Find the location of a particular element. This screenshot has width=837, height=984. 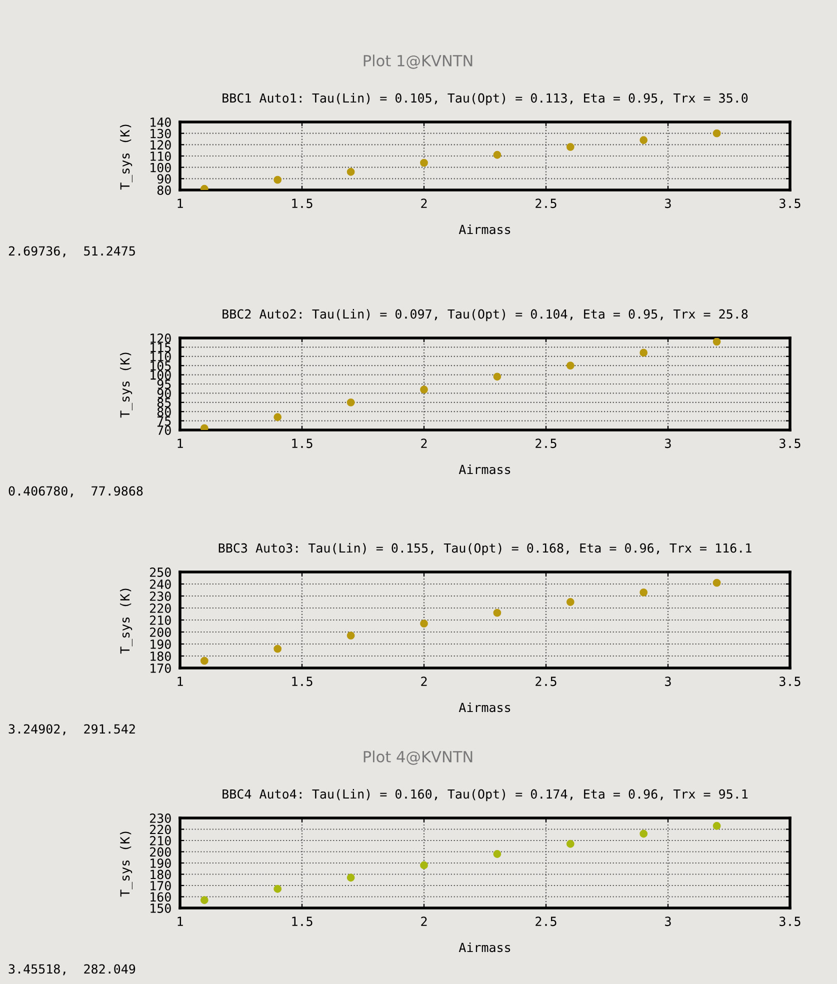

text: 3.45518, 282.049 is located at coordinates (72, 970).